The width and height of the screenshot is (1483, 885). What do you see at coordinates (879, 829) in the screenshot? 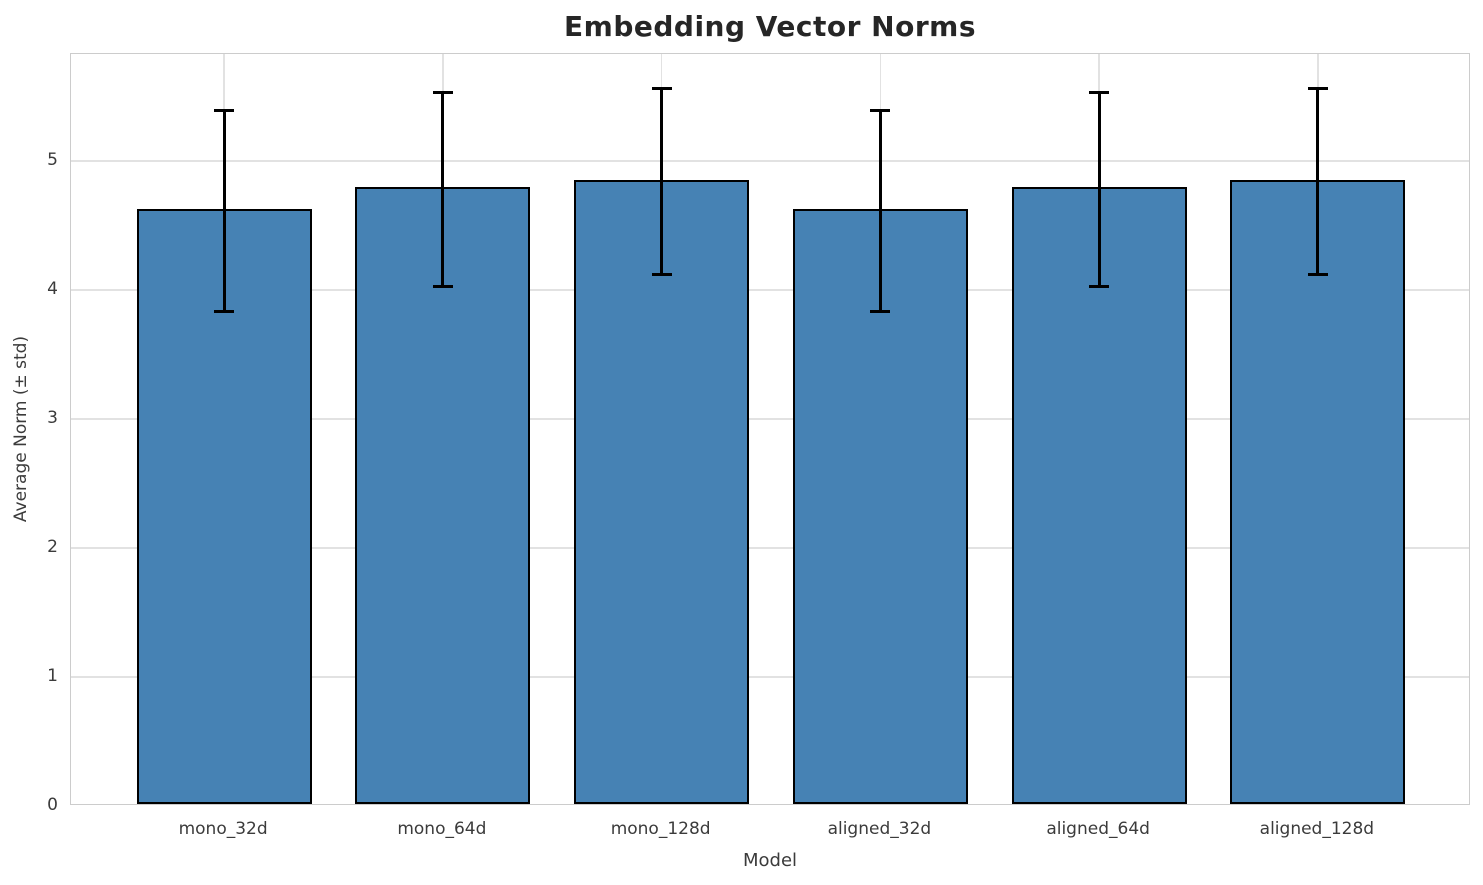
I see `x-tick-label: aligned_32d` at bounding box center [879, 829].